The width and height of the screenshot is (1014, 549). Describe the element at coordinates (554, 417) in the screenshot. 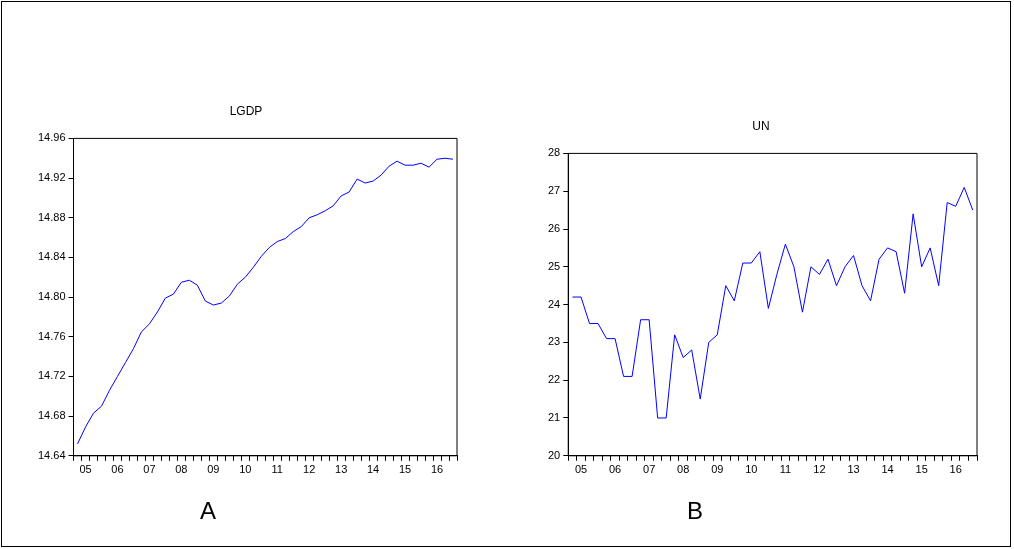

I see `y-tick-label: 21` at that location.